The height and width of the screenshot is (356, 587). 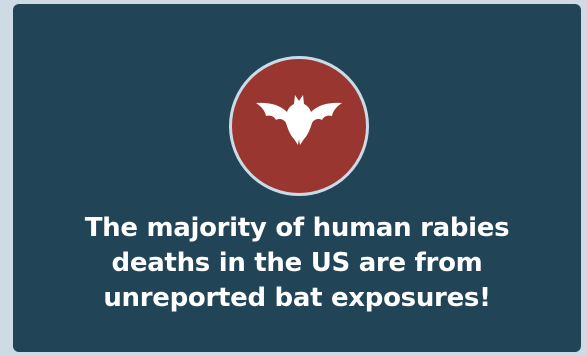 I want to click on icon-badge, so click(x=299, y=126).